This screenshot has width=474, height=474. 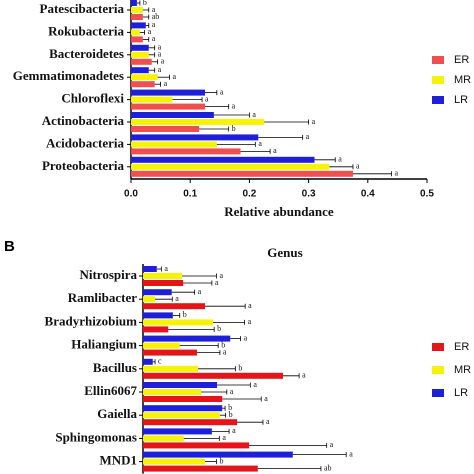 What do you see at coordinates (118, 460) in the screenshot?
I see `category-label: MND1` at bounding box center [118, 460].